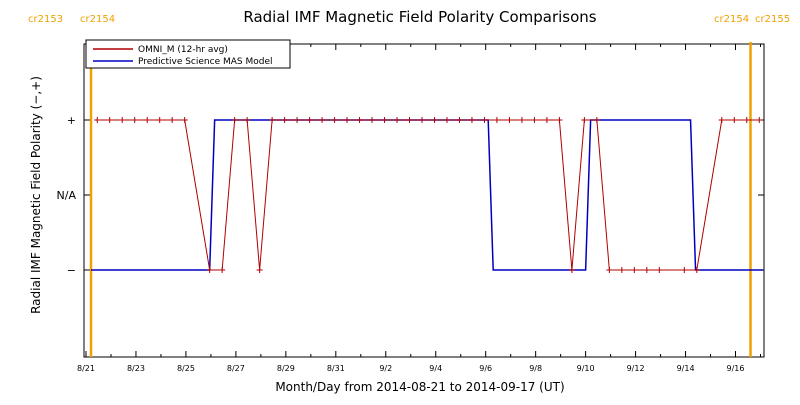  I want to click on y-tick-label: +, so click(71, 120).